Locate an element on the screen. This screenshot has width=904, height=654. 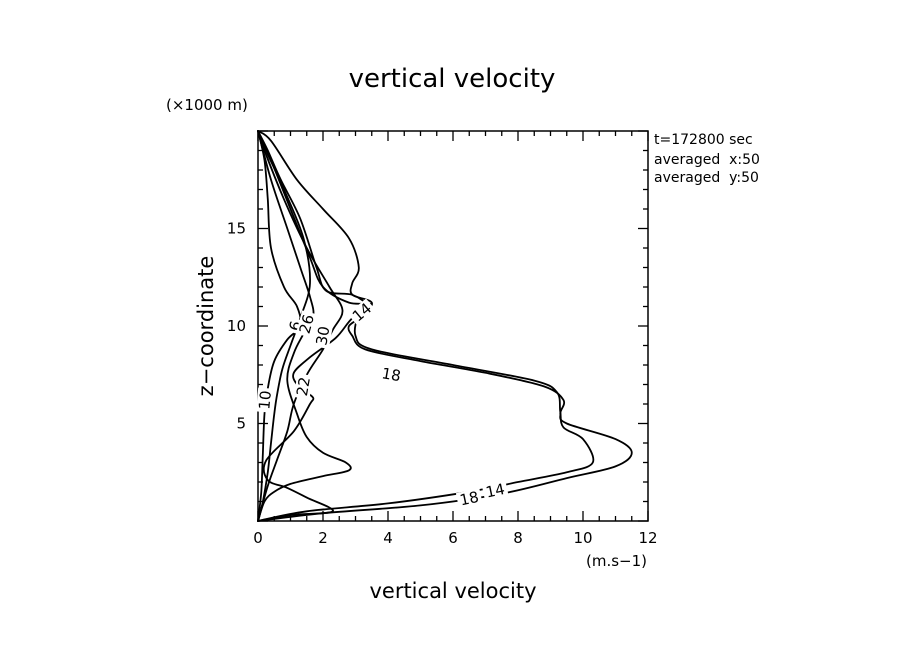
info-panel: t=172800 sec averaged x:50 averaged y:50 is located at coordinates (707, 159).